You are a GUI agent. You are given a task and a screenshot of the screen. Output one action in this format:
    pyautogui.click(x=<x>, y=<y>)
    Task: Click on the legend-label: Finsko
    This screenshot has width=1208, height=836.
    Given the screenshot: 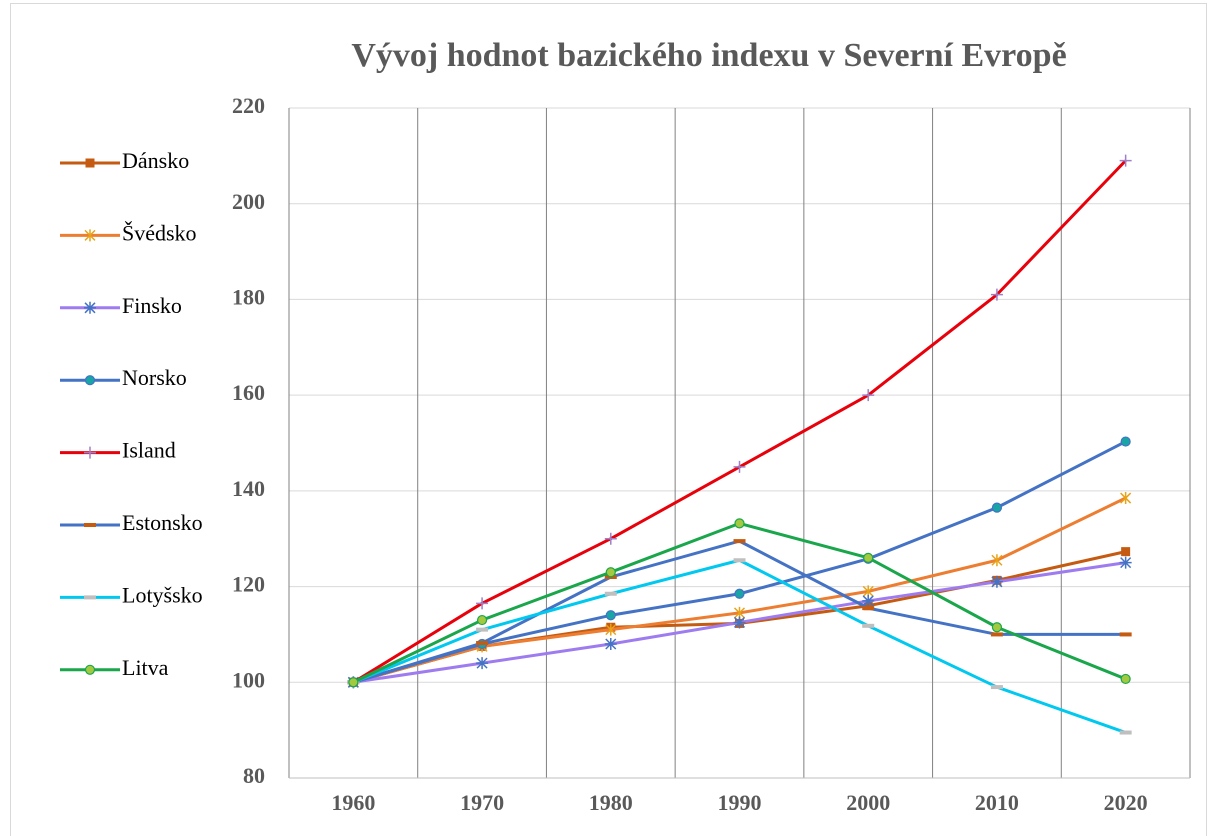 What is the action you would take?
    pyautogui.click(x=152, y=305)
    